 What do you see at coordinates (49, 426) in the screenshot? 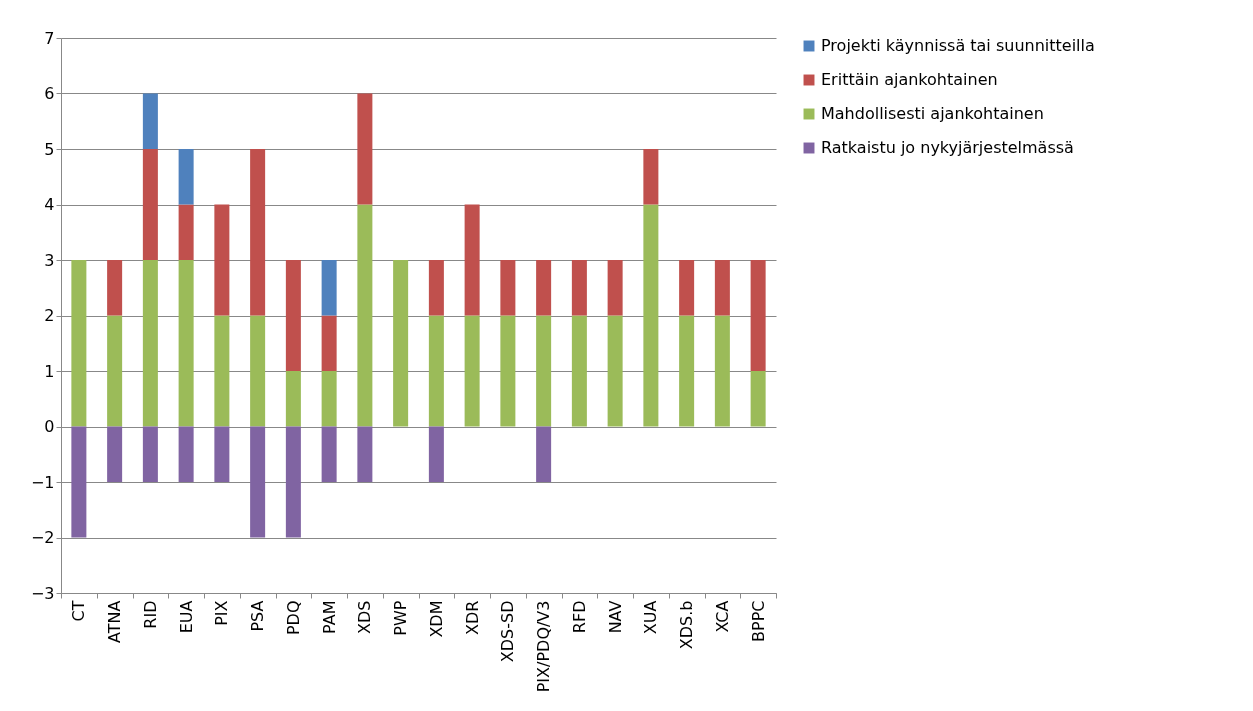
I see `y-tick-label: 0` at bounding box center [49, 426].